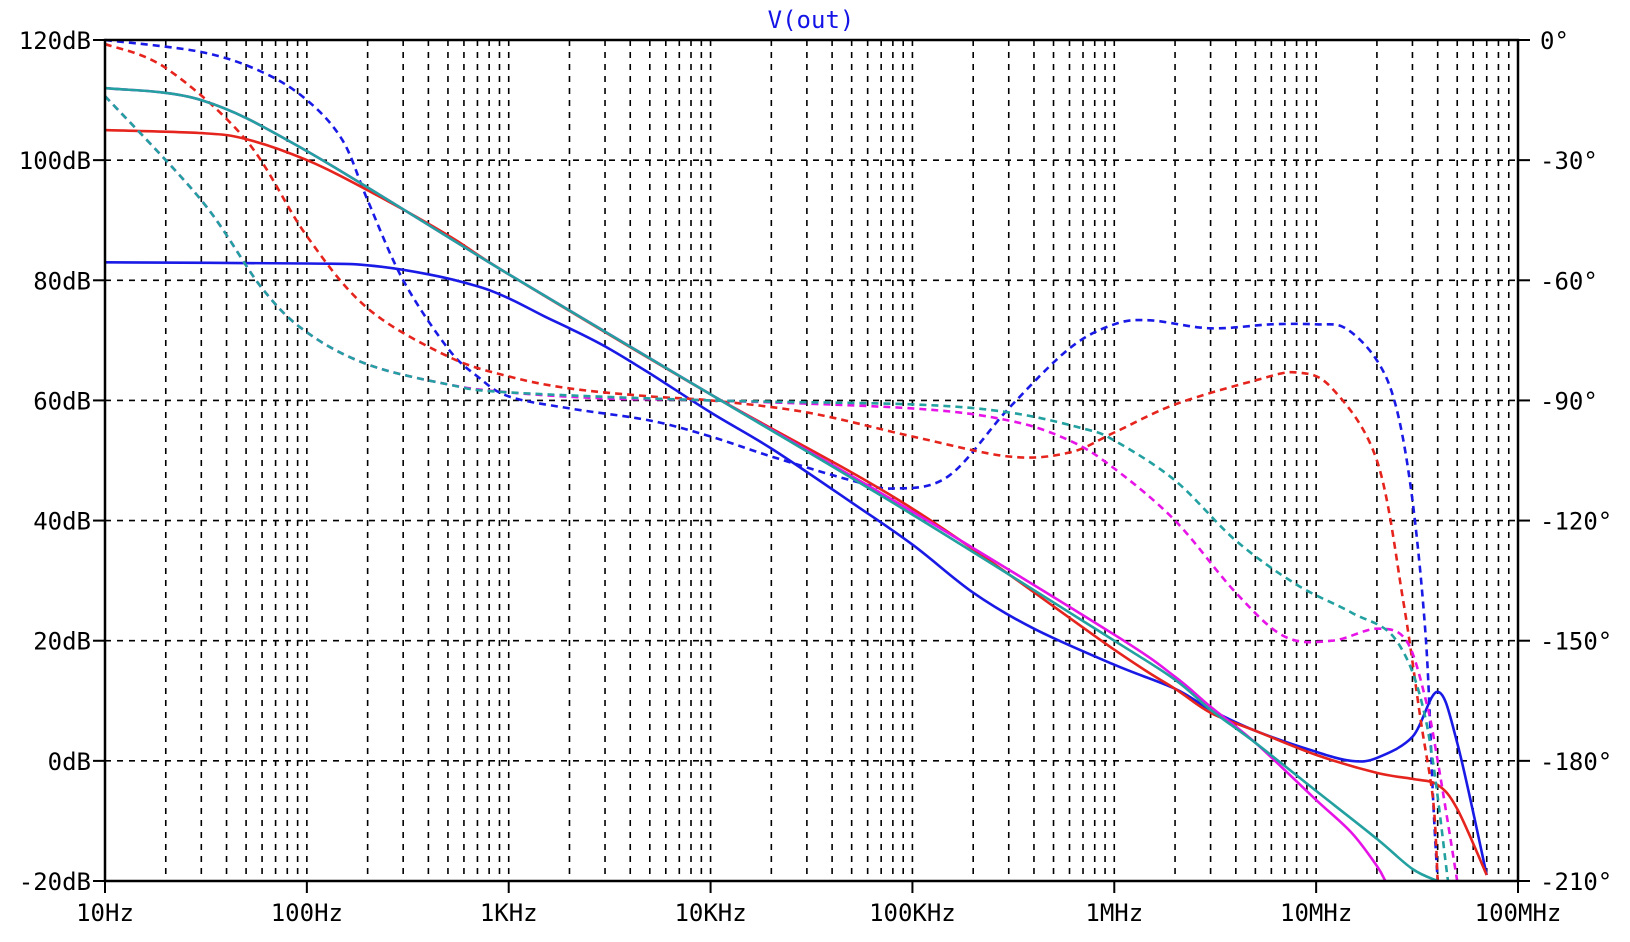 The image size is (1630, 942). I want to click on y2-tick-label: -150°, so click(1576, 642).